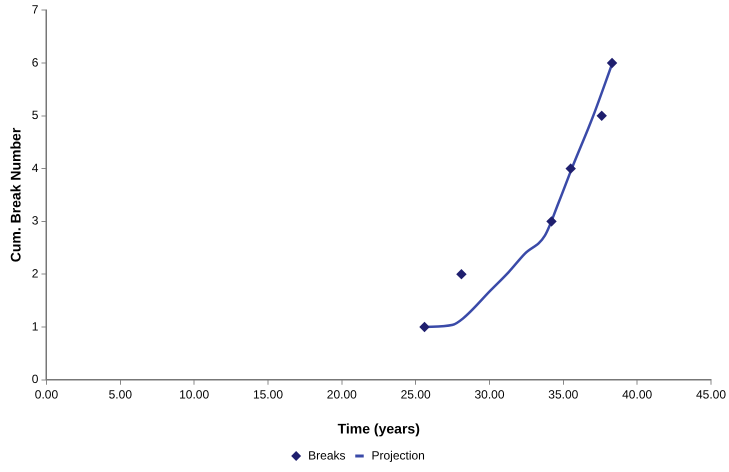  What do you see at coordinates (35, 9) in the screenshot?
I see `y-tick-label: 7` at bounding box center [35, 9].